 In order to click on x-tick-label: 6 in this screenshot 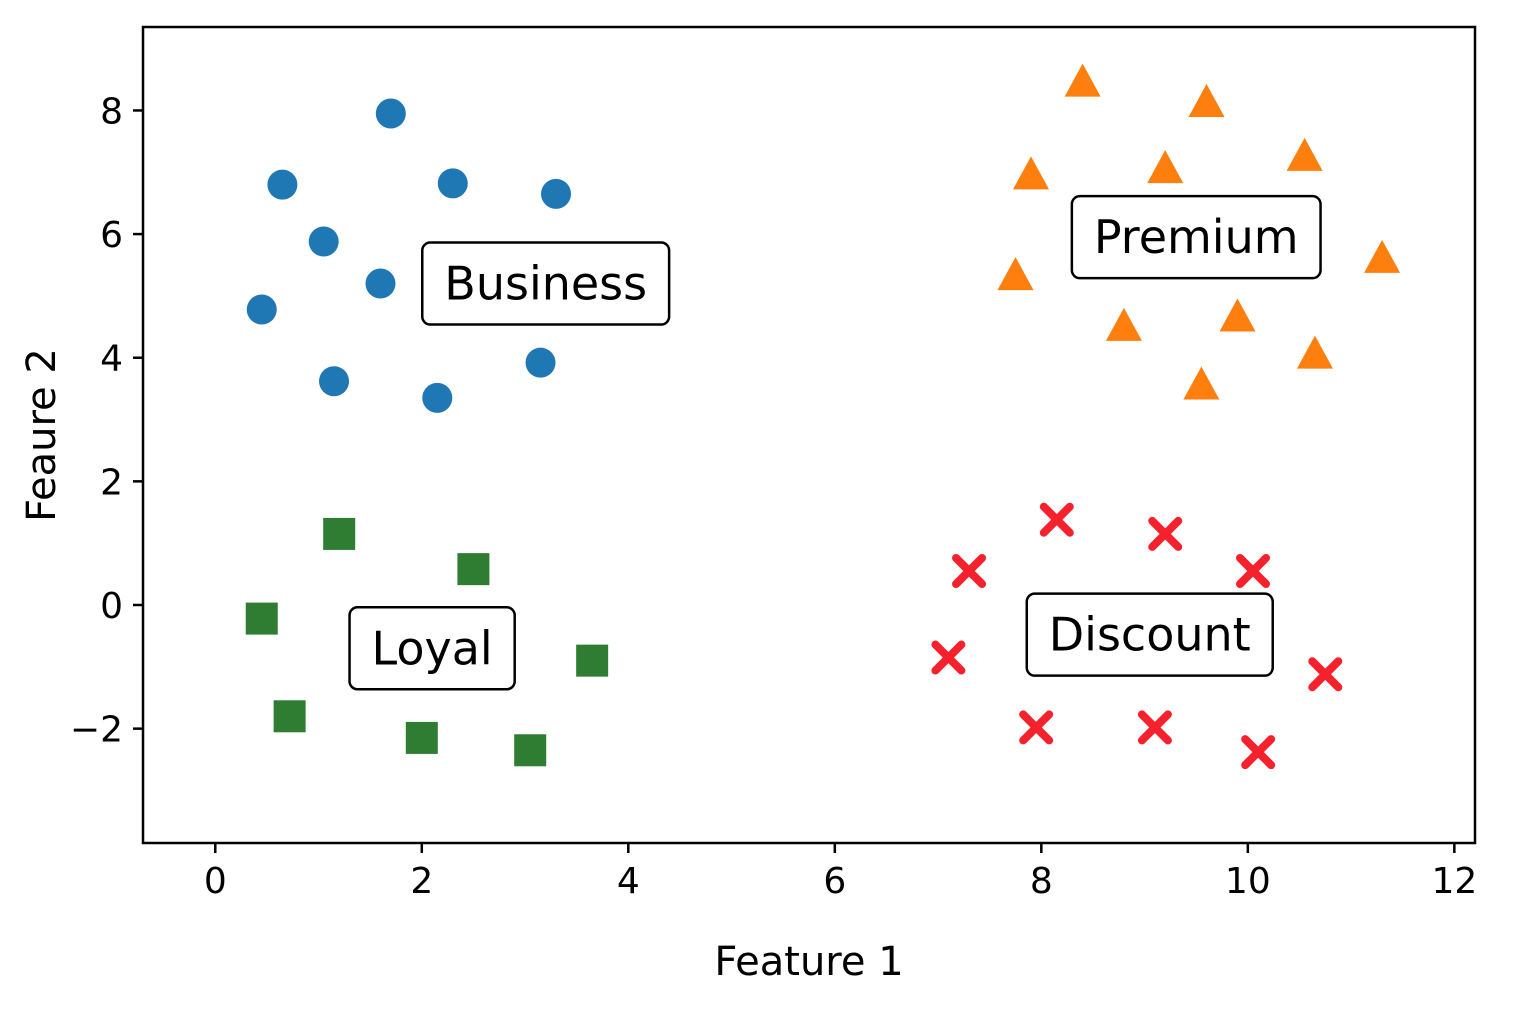, I will do `click(834, 881)`.